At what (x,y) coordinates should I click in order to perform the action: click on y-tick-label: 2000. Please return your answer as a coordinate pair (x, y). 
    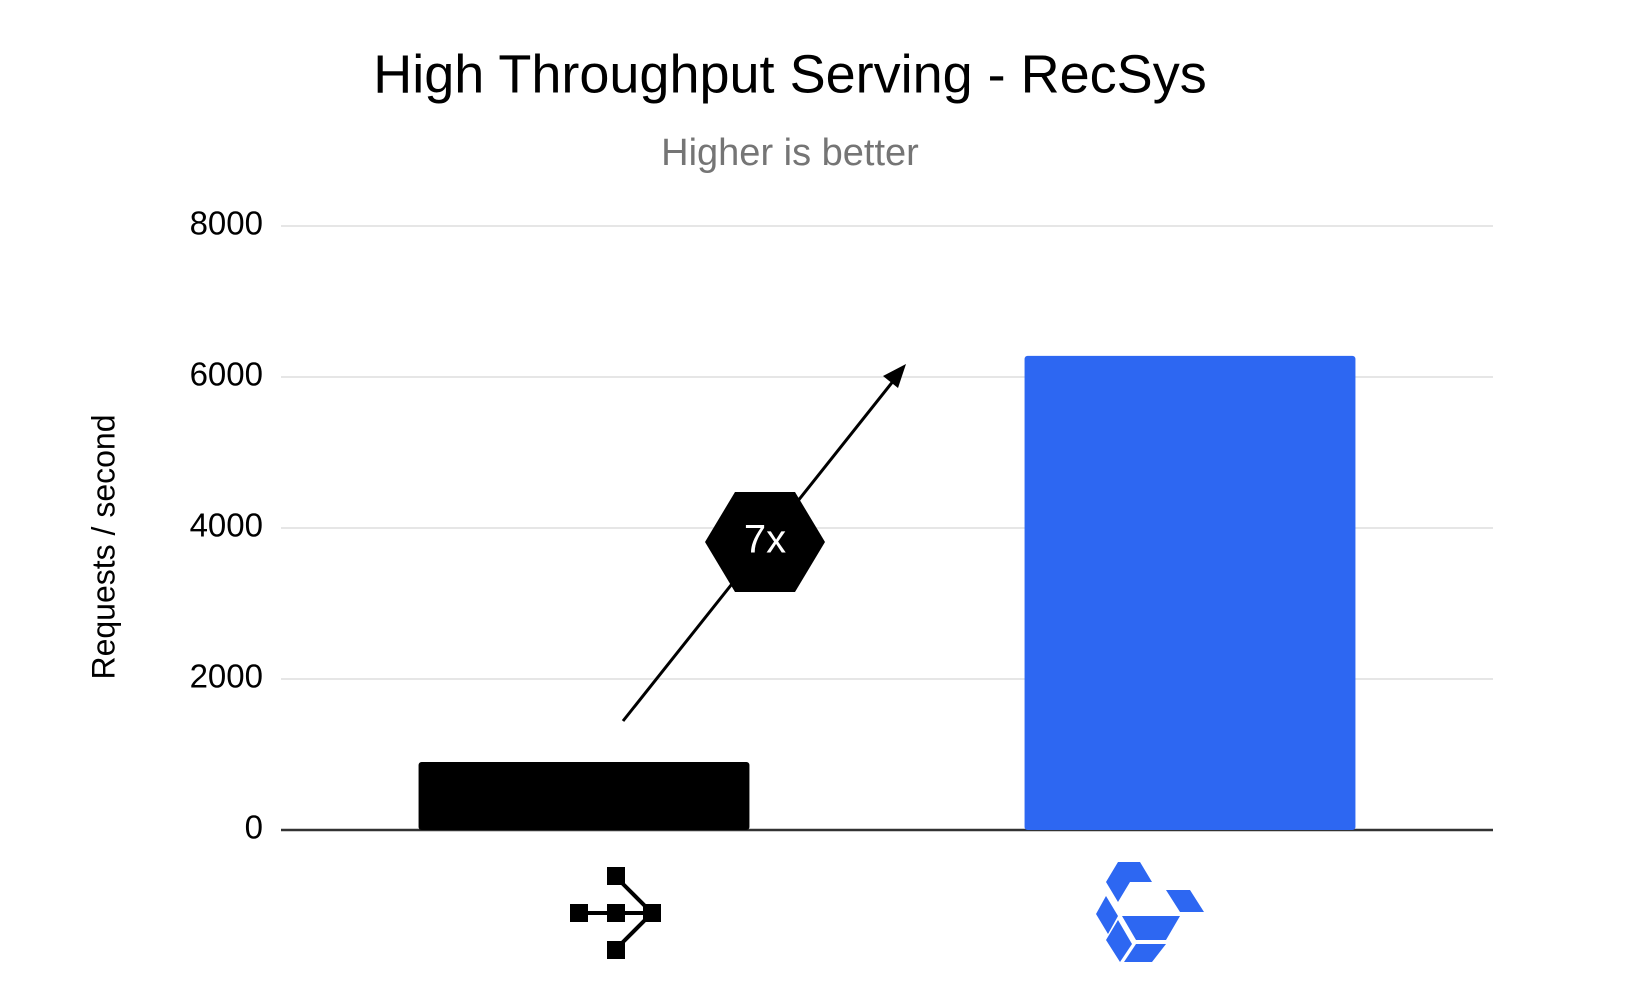
    Looking at the image, I should click on (226, 676).